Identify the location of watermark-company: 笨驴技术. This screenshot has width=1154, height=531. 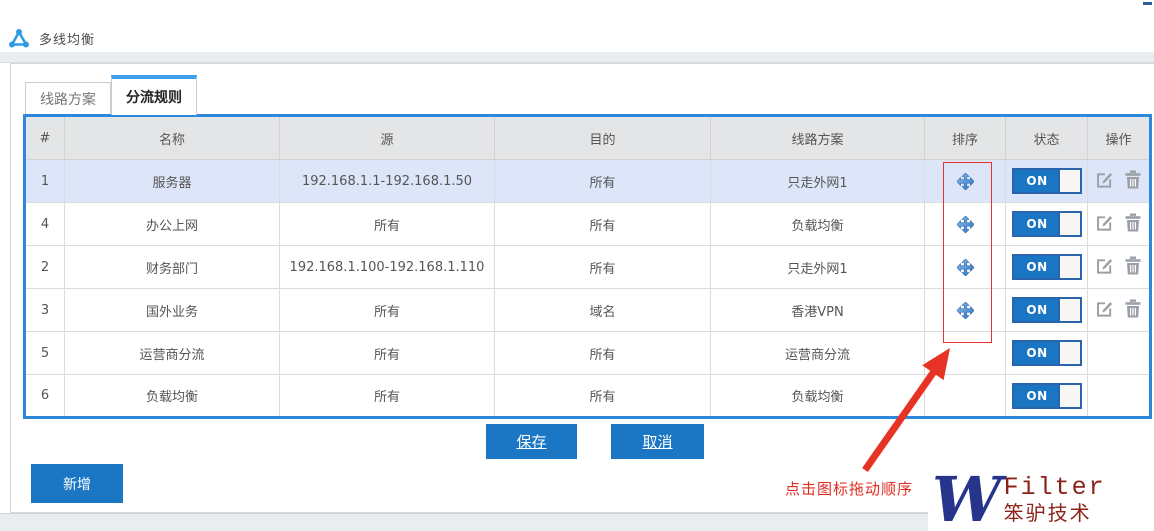
(1047, 513).